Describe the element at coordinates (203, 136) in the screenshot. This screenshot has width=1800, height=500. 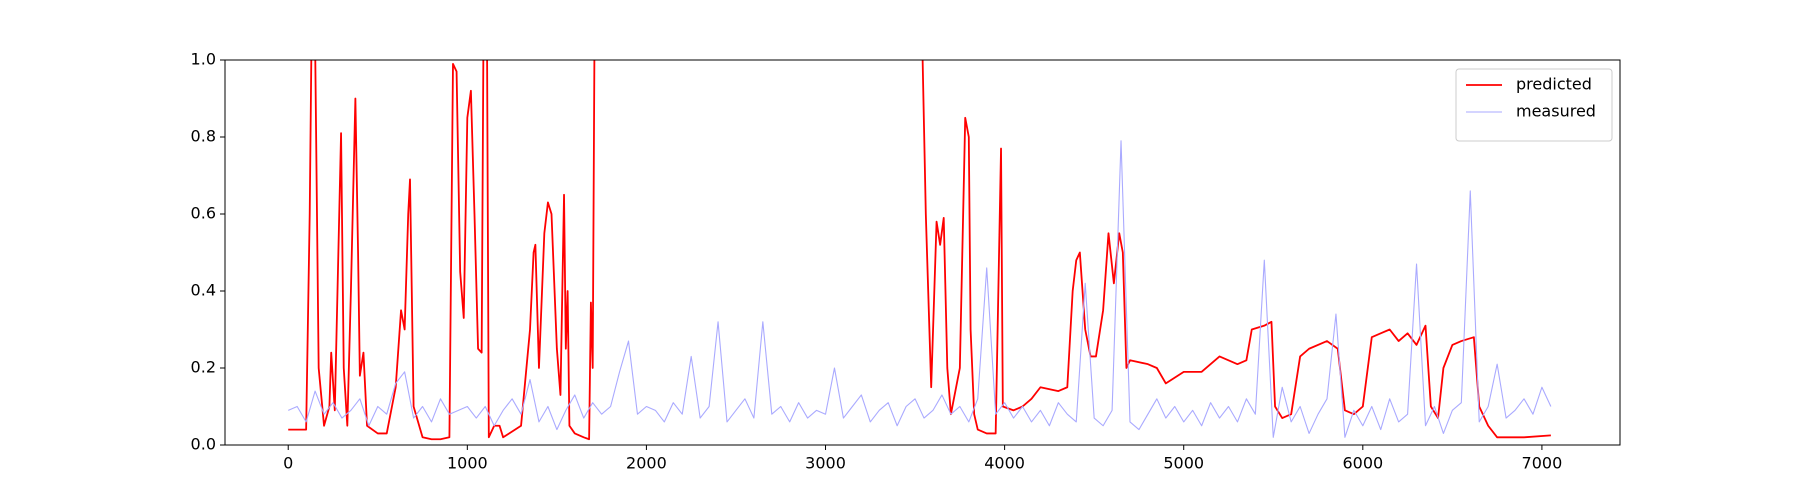
I see `y-tick-label: 0.8` at that location.